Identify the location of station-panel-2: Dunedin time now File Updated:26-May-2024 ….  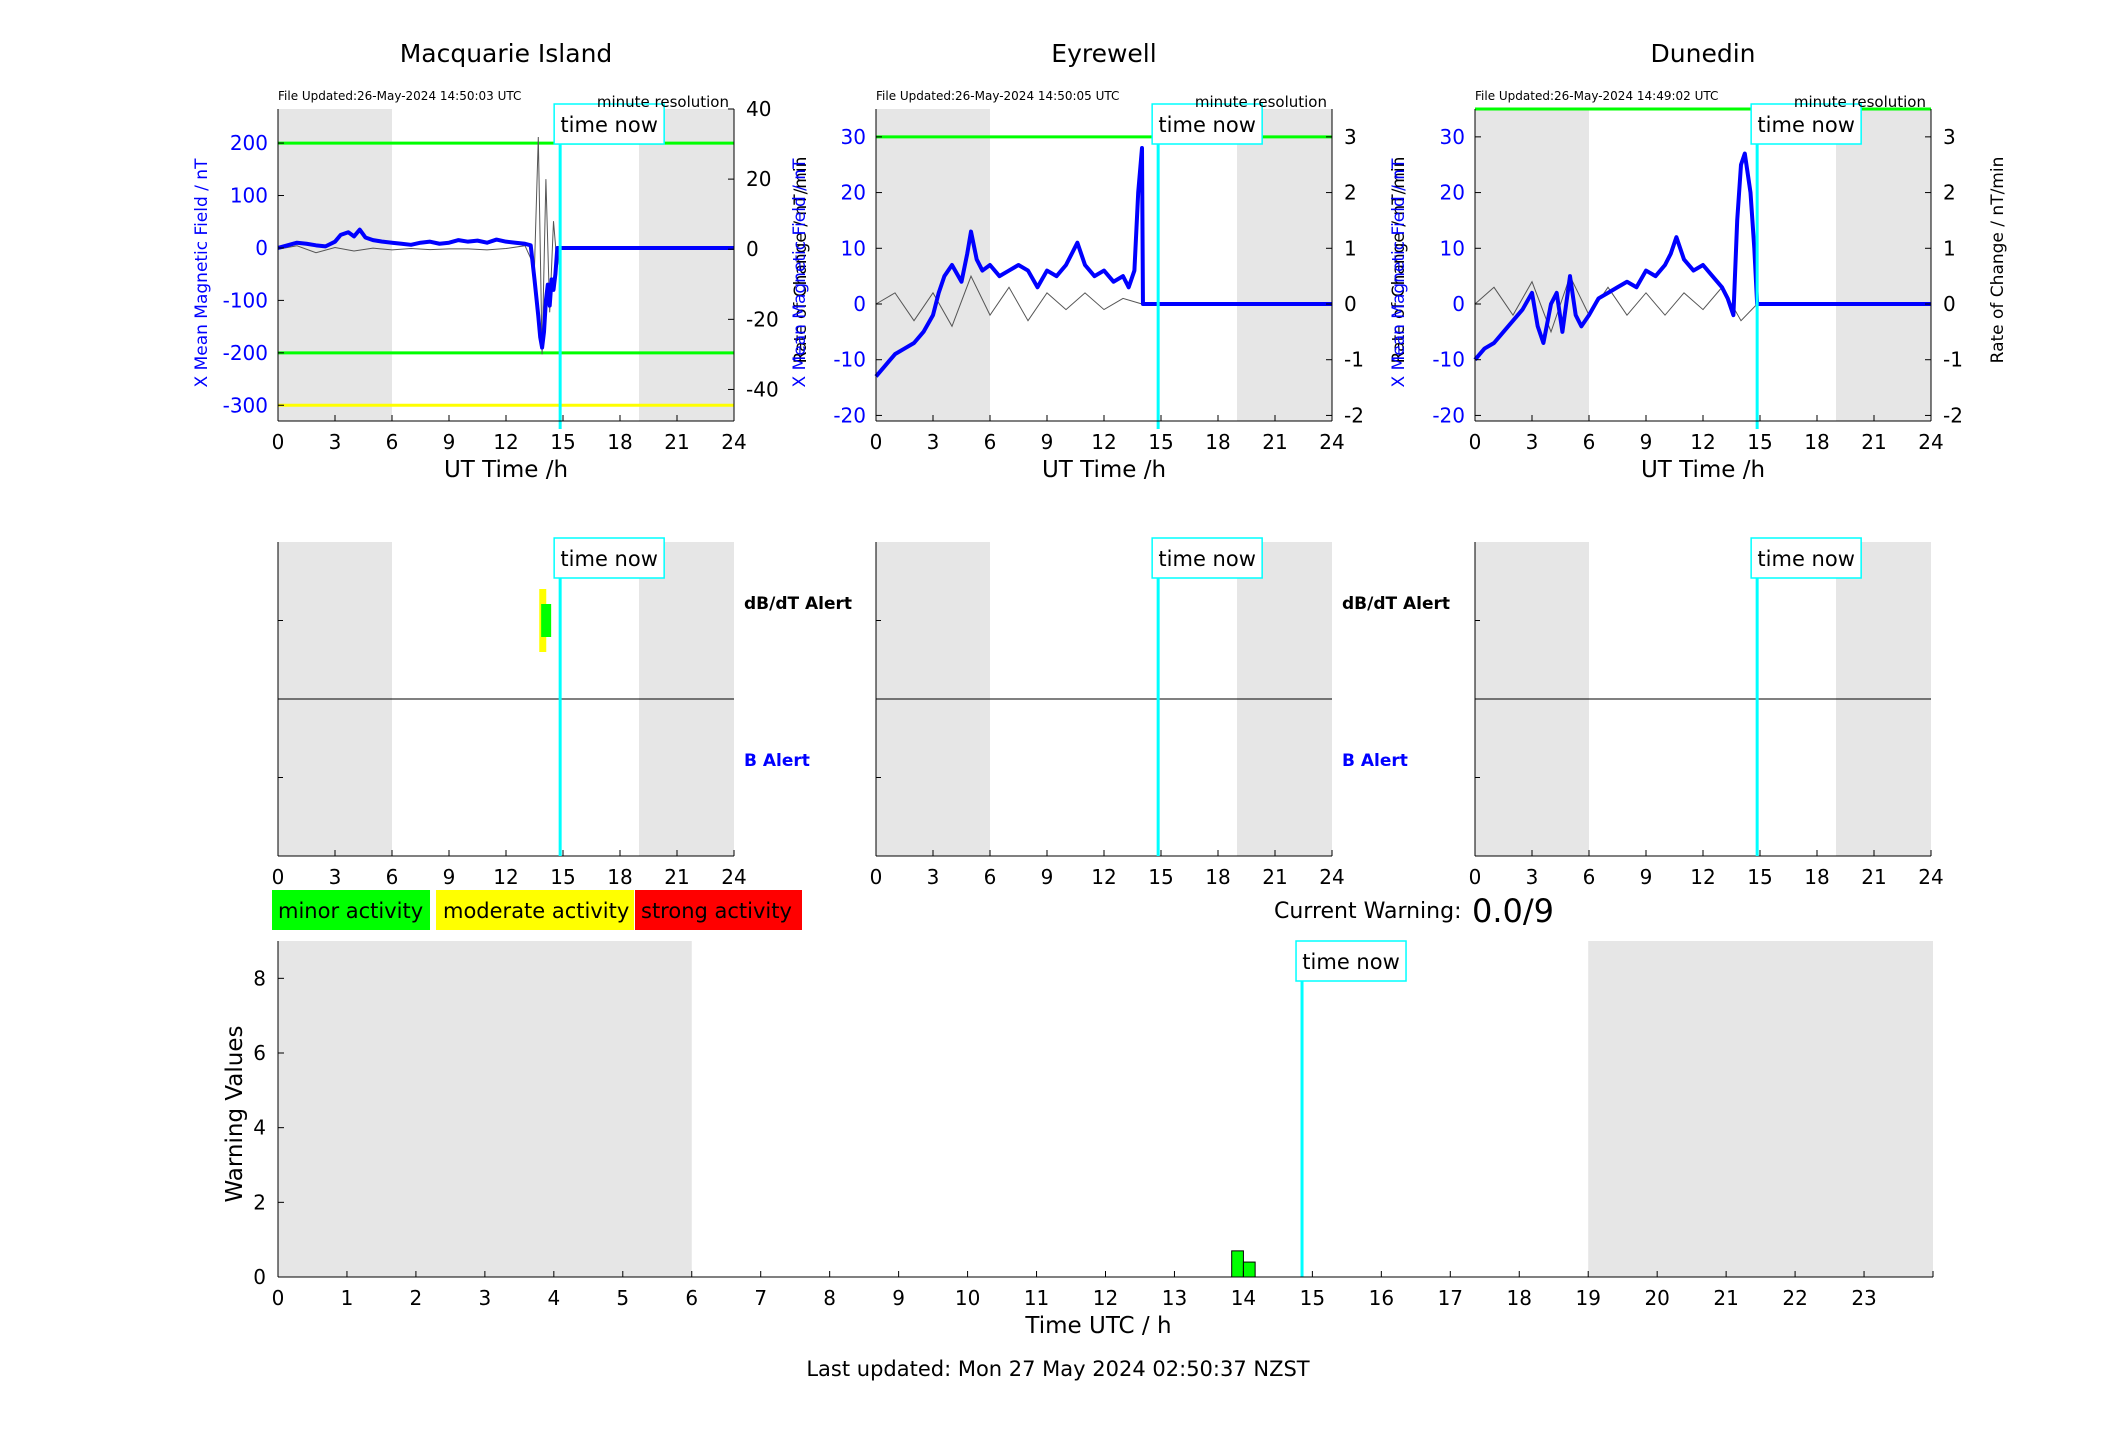
(1698, 261).